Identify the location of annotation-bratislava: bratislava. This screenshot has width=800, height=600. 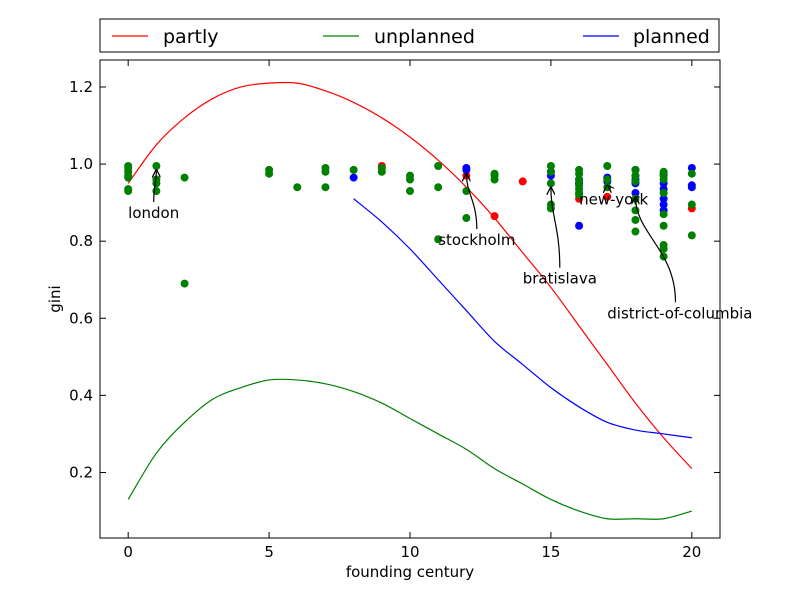
(560, 279).